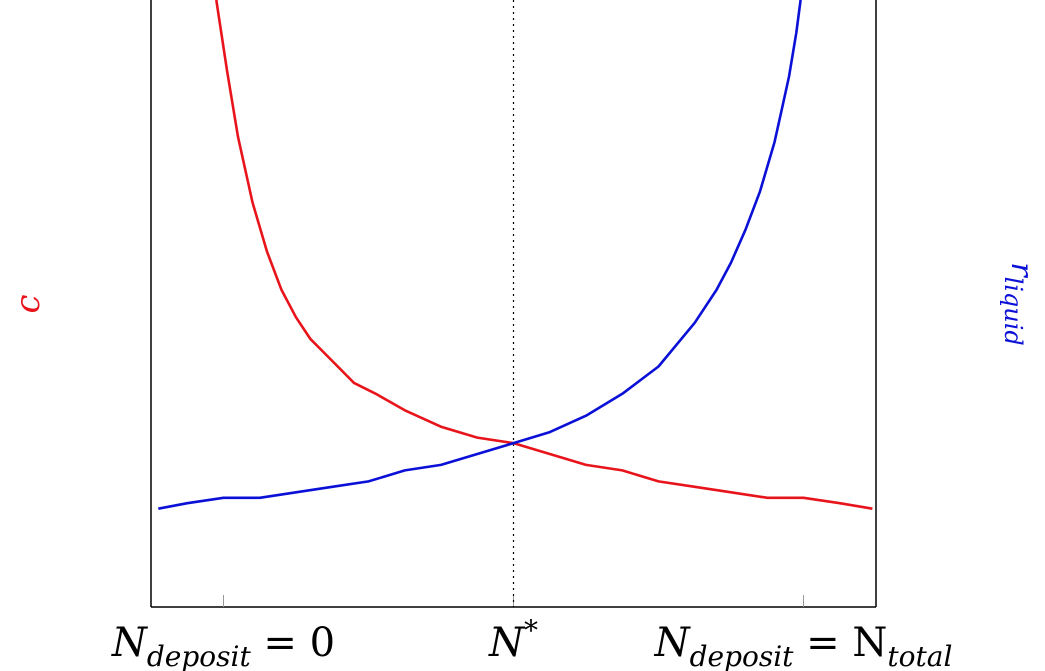 The width and height of the screenshot is (1045, 671). What do you see at coordinates (803, 645) in the screenshot?
I see `x-tick-label-2: Ndeposit = Ntotal` at bounding box center [803, 645].